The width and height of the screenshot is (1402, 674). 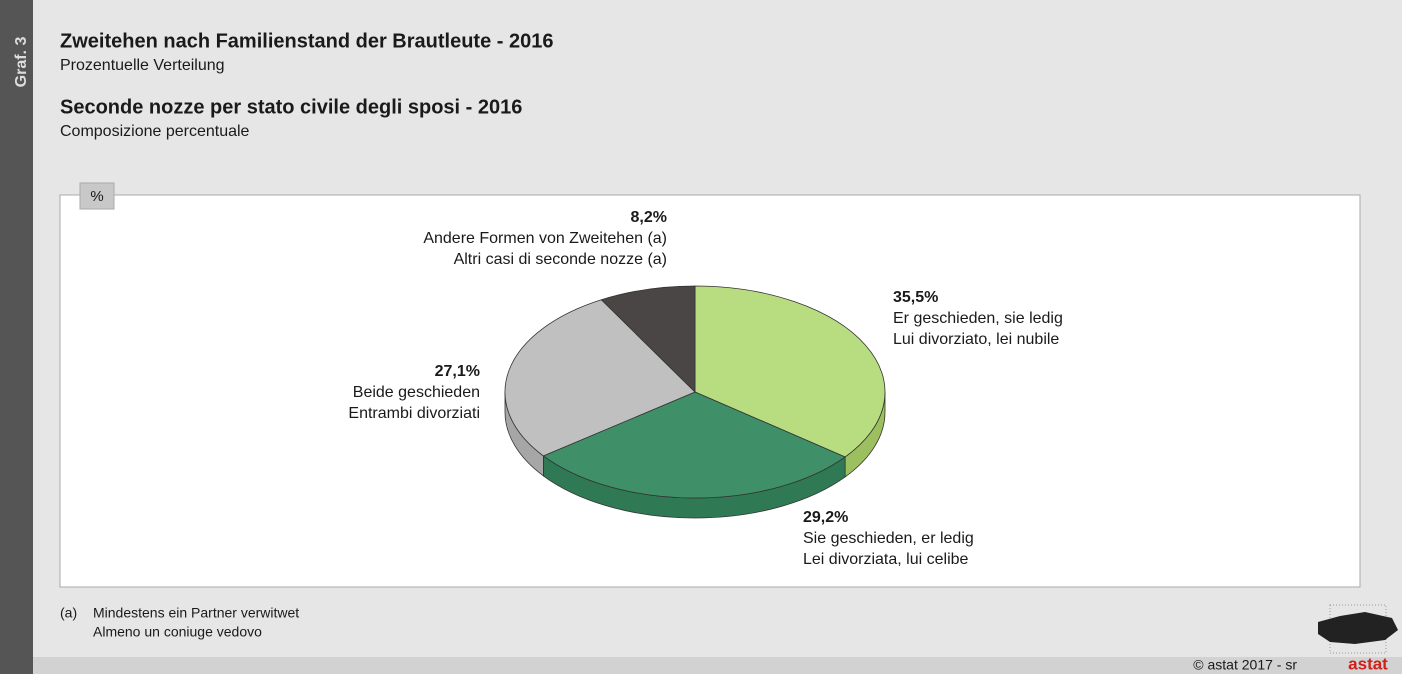 What do you see at coordinates (457, 371) in the screenshot?
I see `value-label: 27,1%` at bounding box center [457, 371].